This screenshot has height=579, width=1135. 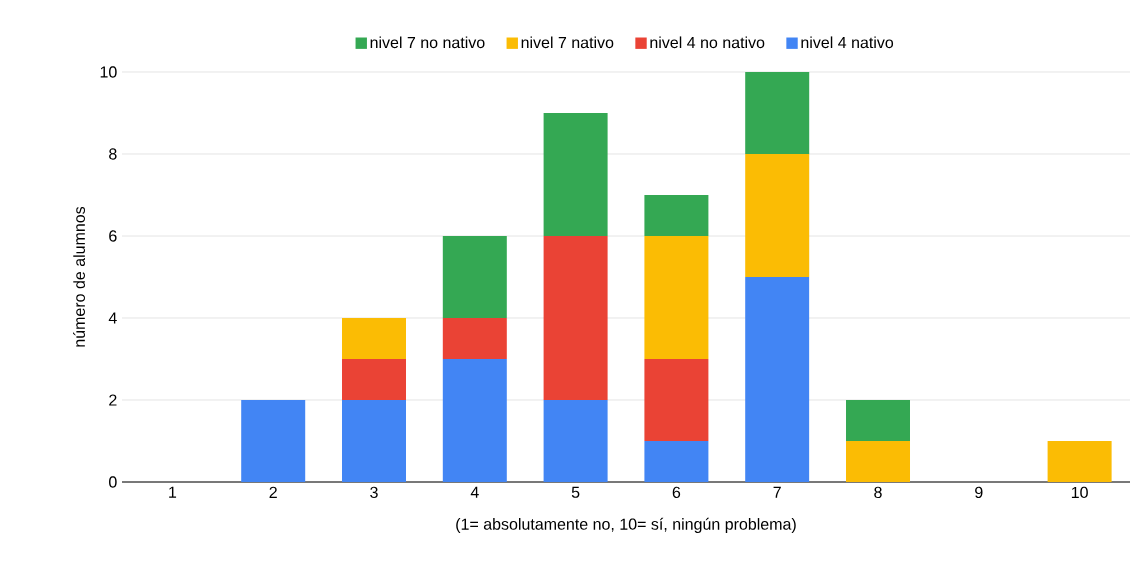 I want to click on x-tick-label: 4, so click(x=474, y=492).